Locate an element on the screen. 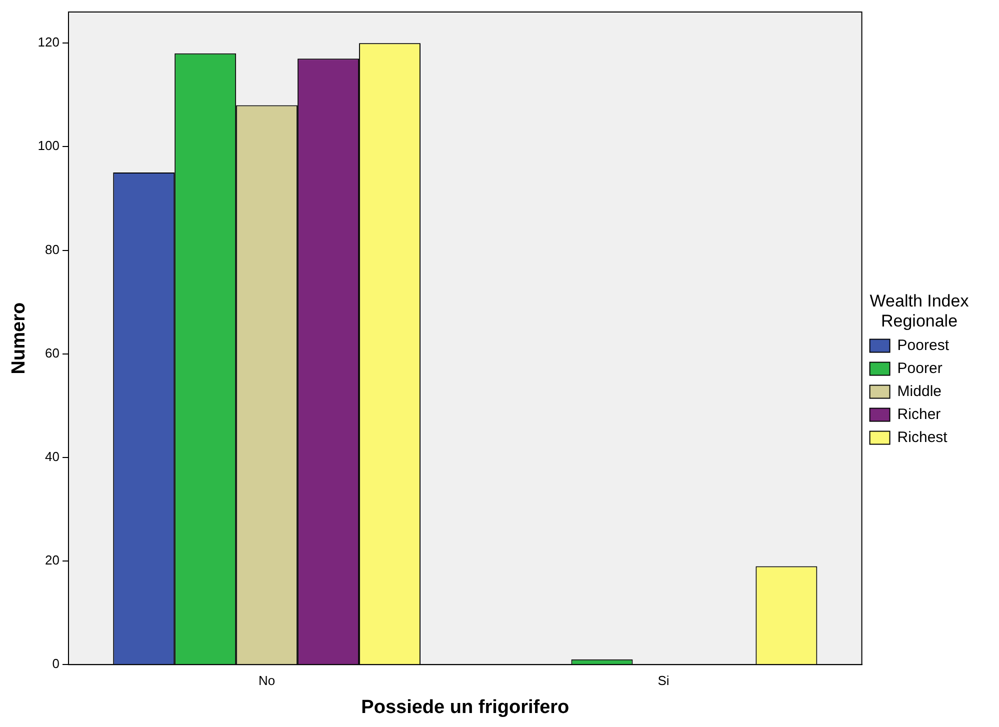  y-tick-label: 0 is located at coordinates (56, 664).